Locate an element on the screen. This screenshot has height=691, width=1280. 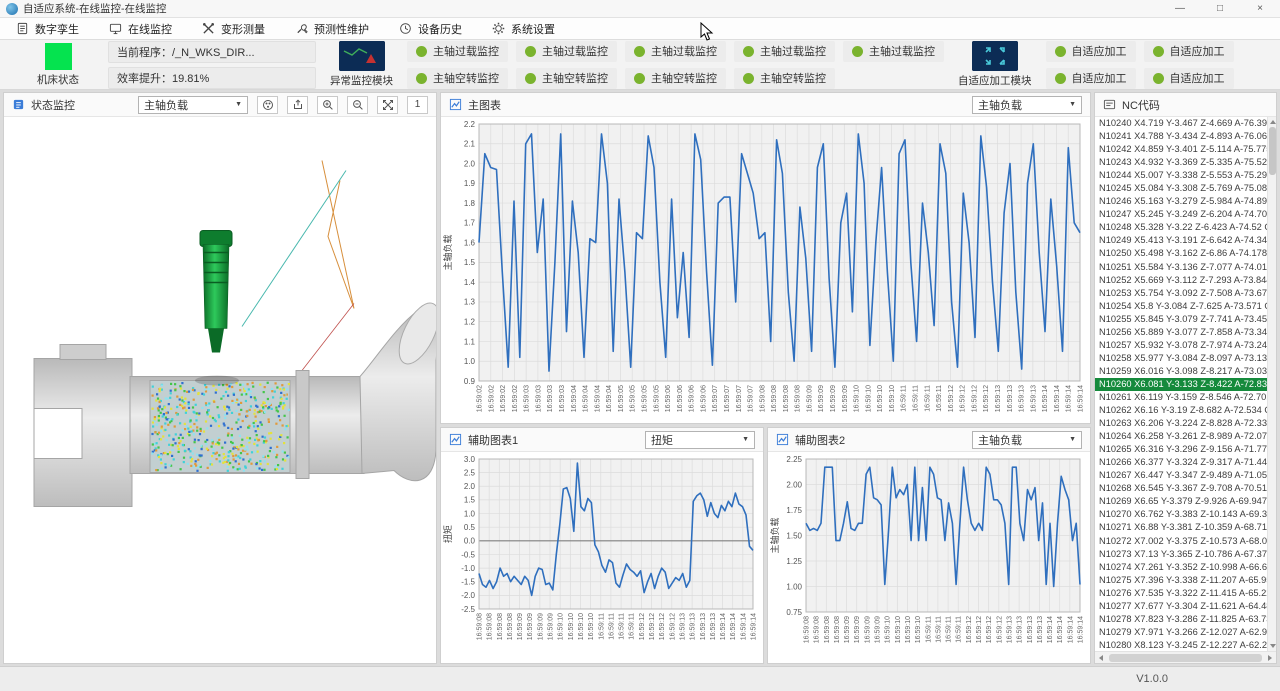
chart-icon is located at coordinates (455, 104).